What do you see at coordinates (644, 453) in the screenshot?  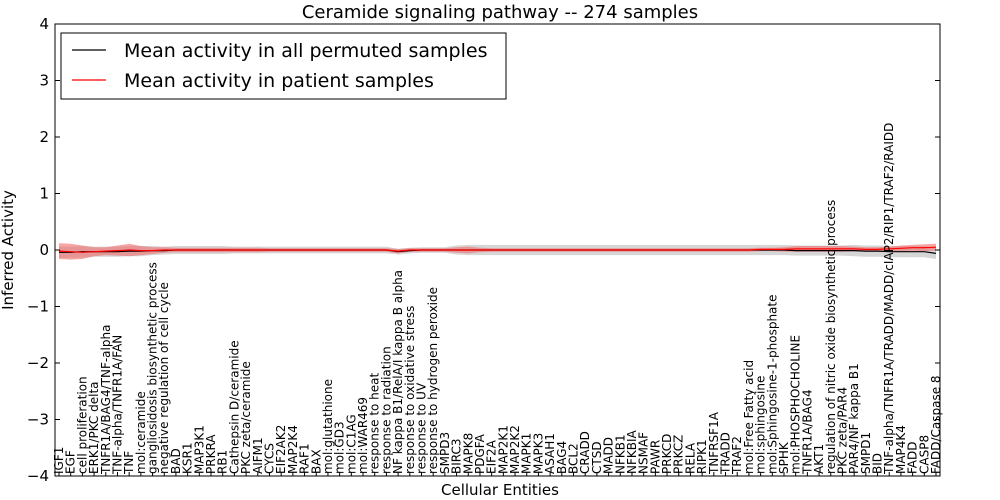 I see `x-tick-label: NSMAF` at bounding box center [644, 453].